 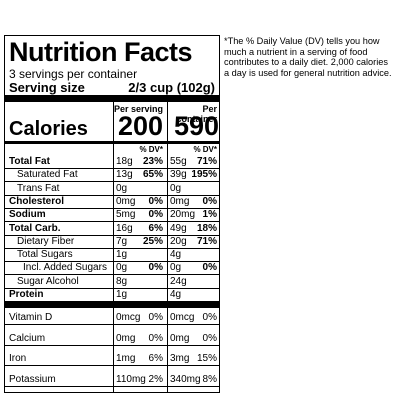 I want to click on per-container-label: Per container, so click(x=196, y=114).